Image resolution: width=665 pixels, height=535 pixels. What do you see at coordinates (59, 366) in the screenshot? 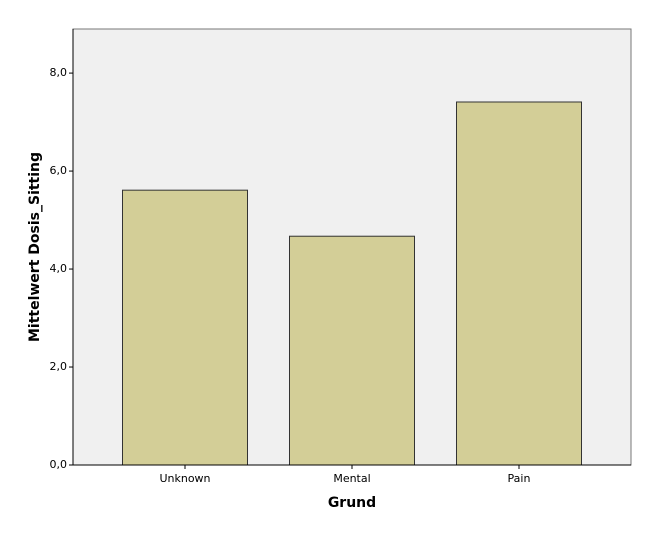
I see `y-tick-label: 2,0` at bounding box center [59, 366].